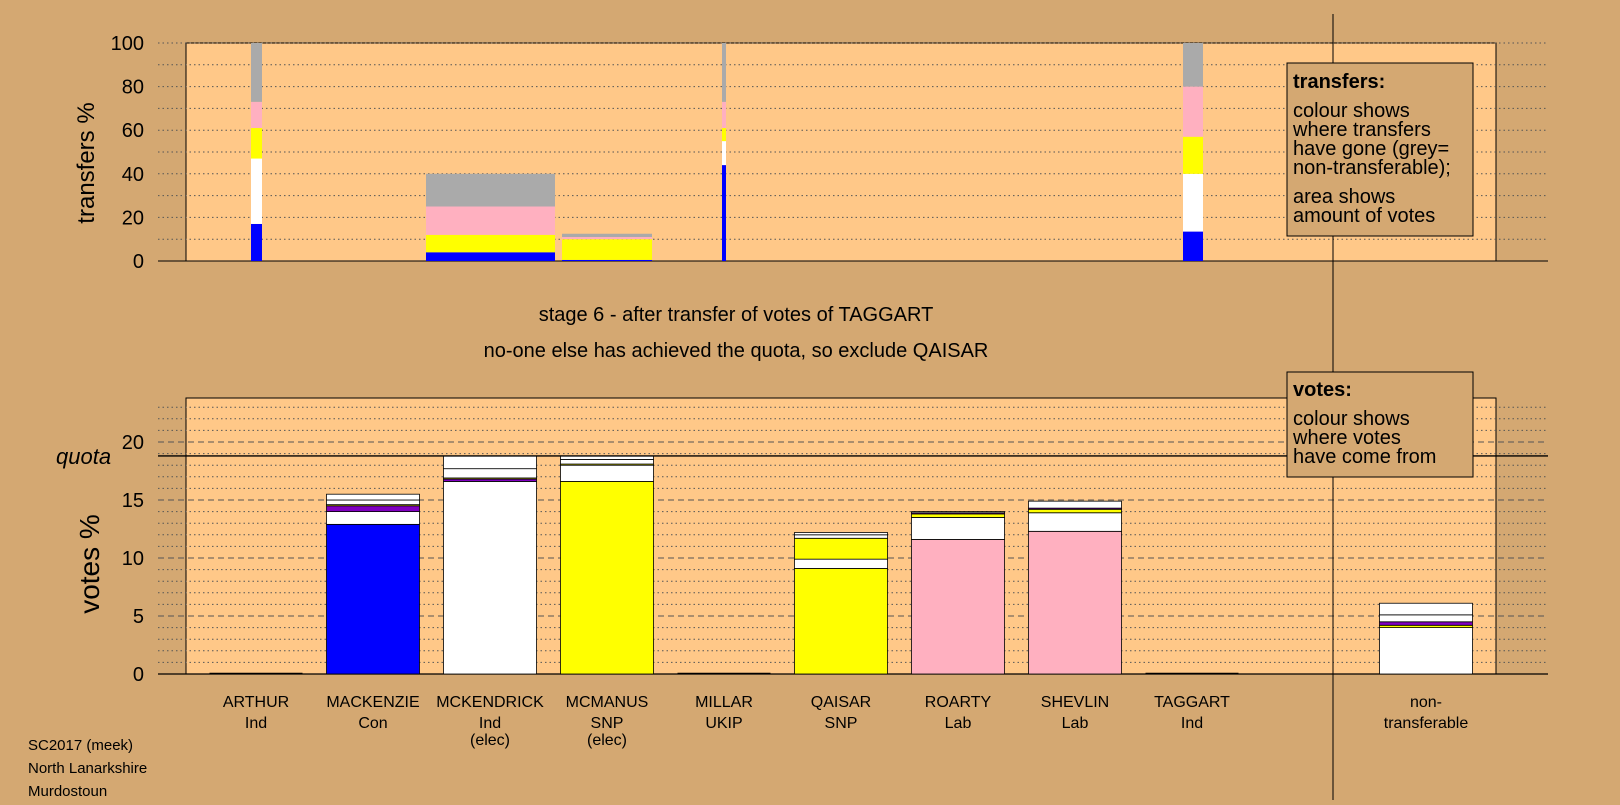 Image resolution: width=1620 pixels, height=805 pixels. I want to click on candidate-name-label: non-, so click(1426, 702).